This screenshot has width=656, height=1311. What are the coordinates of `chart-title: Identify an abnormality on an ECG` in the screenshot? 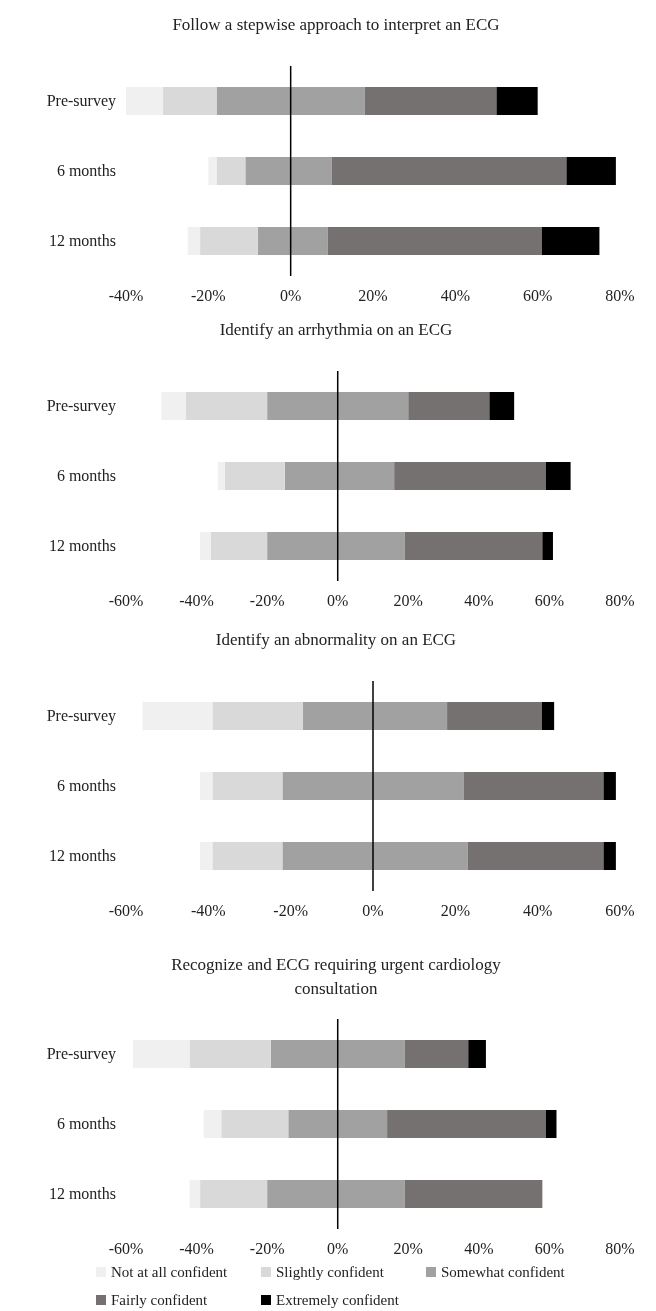 It's located at (336, 639).